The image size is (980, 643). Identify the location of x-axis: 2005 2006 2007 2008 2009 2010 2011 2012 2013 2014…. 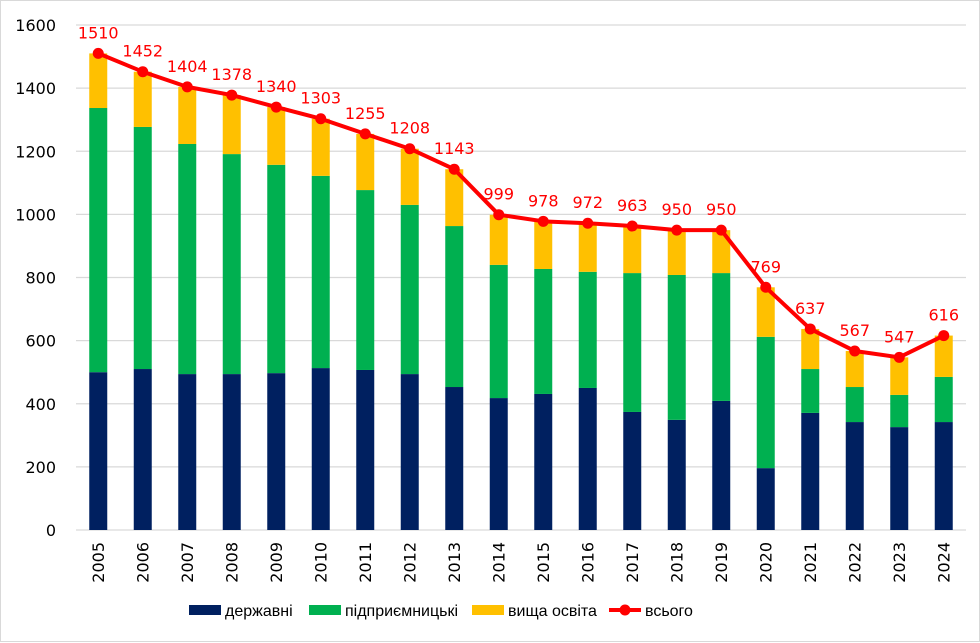
(521, 562).